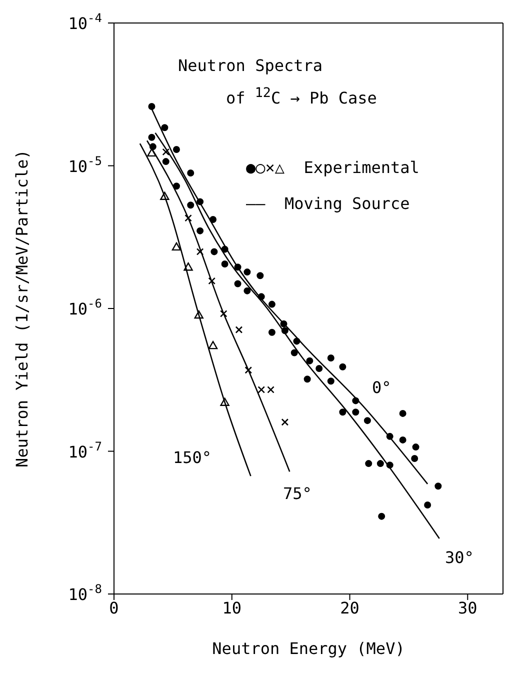 Image resolution: width=508 pixels, height=682 pixels. What do you see at coordinates (85, 22) in the screenshot?
I see `y-tick-label: 10$^{-4}$` at bounding box center [85, 22].